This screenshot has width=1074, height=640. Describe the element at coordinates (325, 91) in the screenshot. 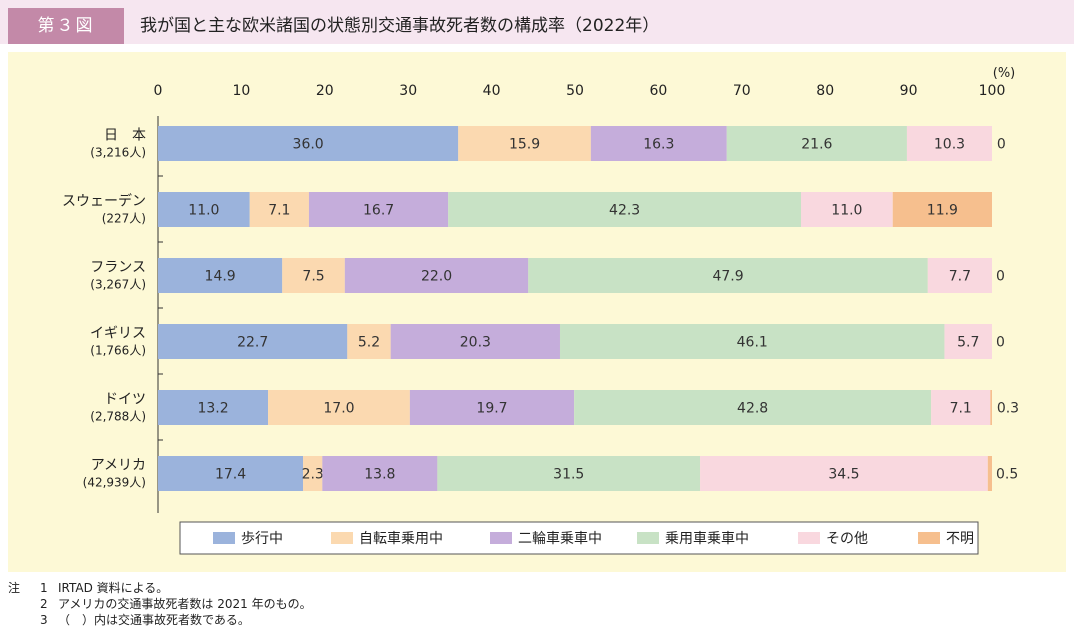

I see `x-tick-label: 20` at that location.